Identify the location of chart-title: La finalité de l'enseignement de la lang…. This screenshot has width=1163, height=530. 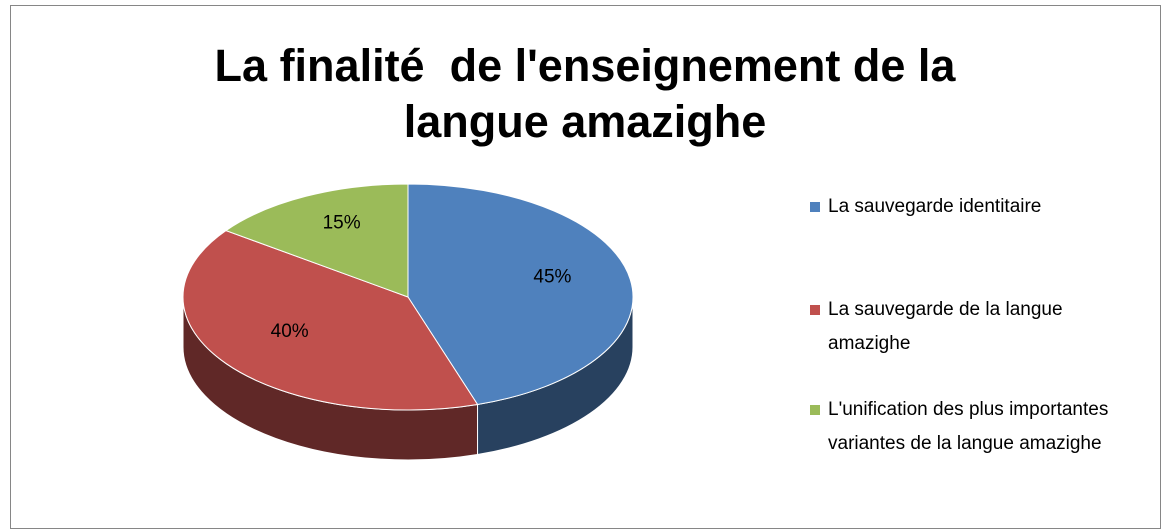
(591, 93).